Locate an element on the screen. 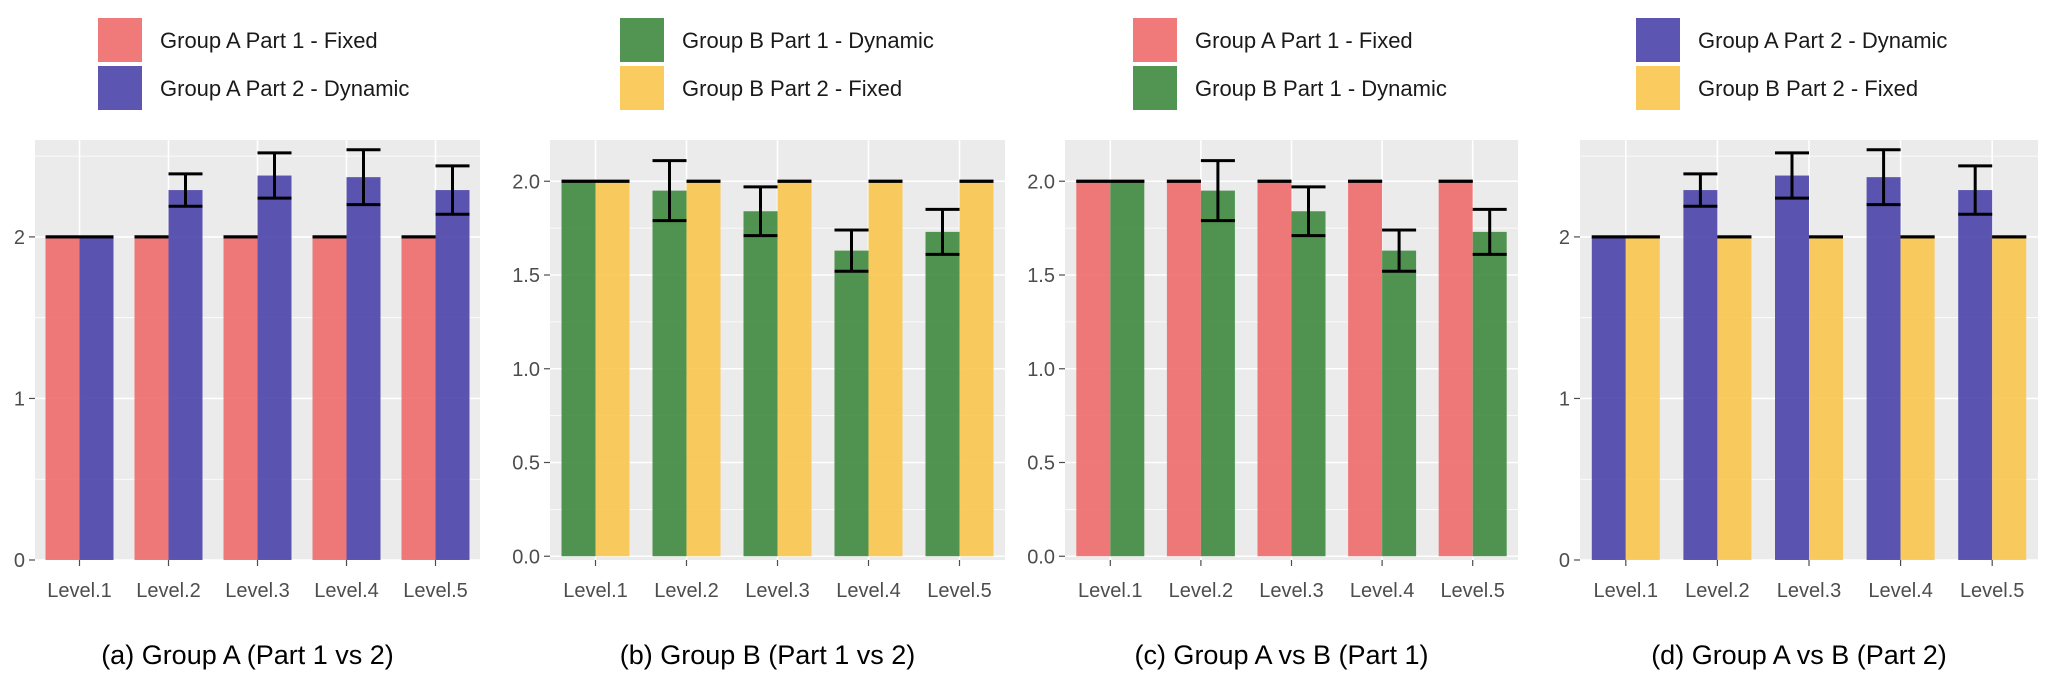 This screenshot has height=684, width=2048. panel-caption: (d) Group A vs B (Part 2) is located at coordinates (1799, 655).